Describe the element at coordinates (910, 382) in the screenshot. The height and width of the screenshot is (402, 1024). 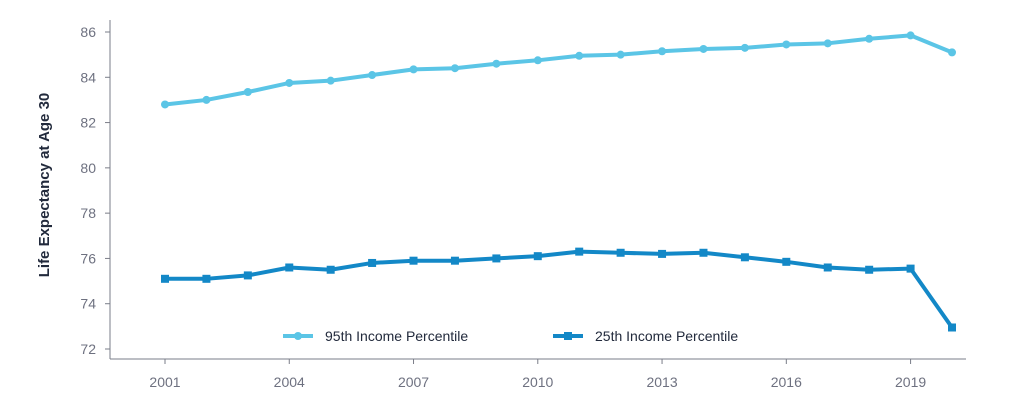
I see `x-tick-label: 2019` at that location.